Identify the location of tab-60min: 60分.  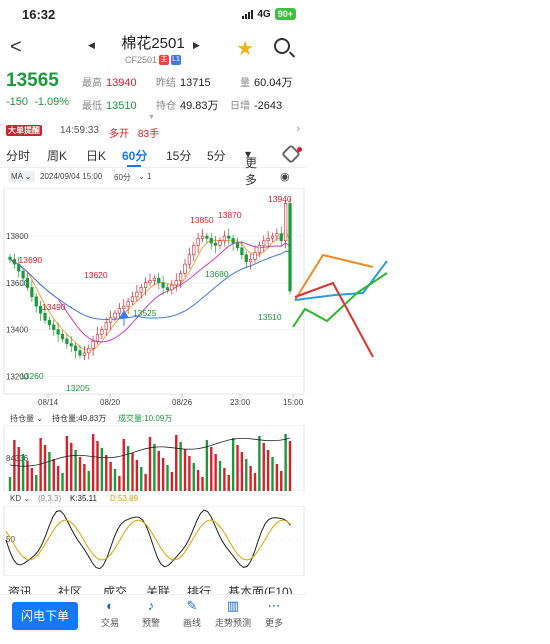
(135, 156).